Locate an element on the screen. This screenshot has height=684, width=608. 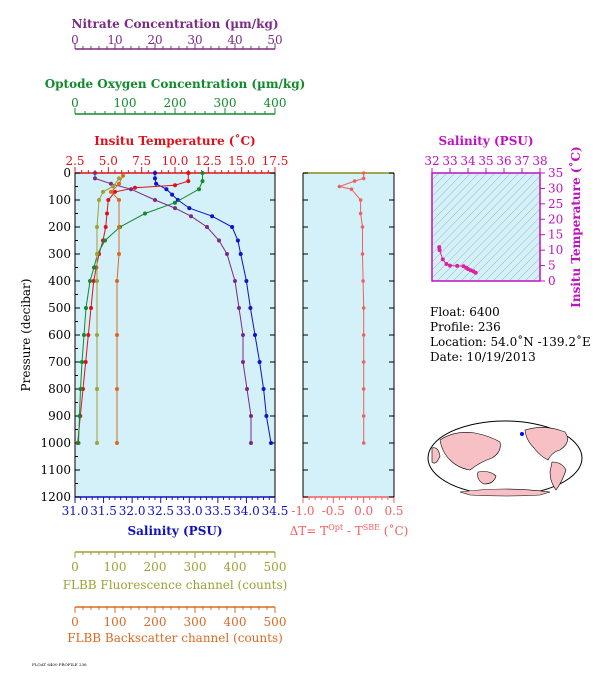
delta-plot-area is located at coordinates (348, 335).